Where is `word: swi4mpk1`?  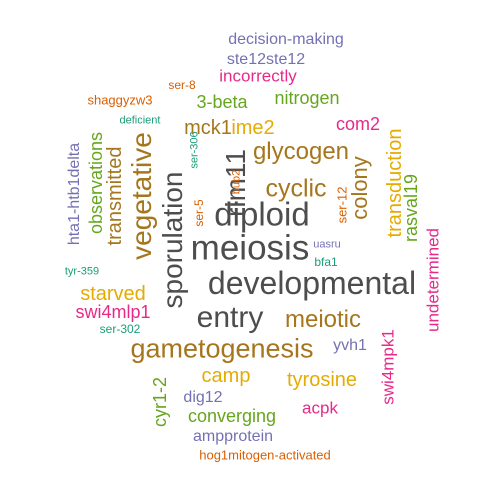
word: swi4mpk1 is located at coordinates (388, 367).